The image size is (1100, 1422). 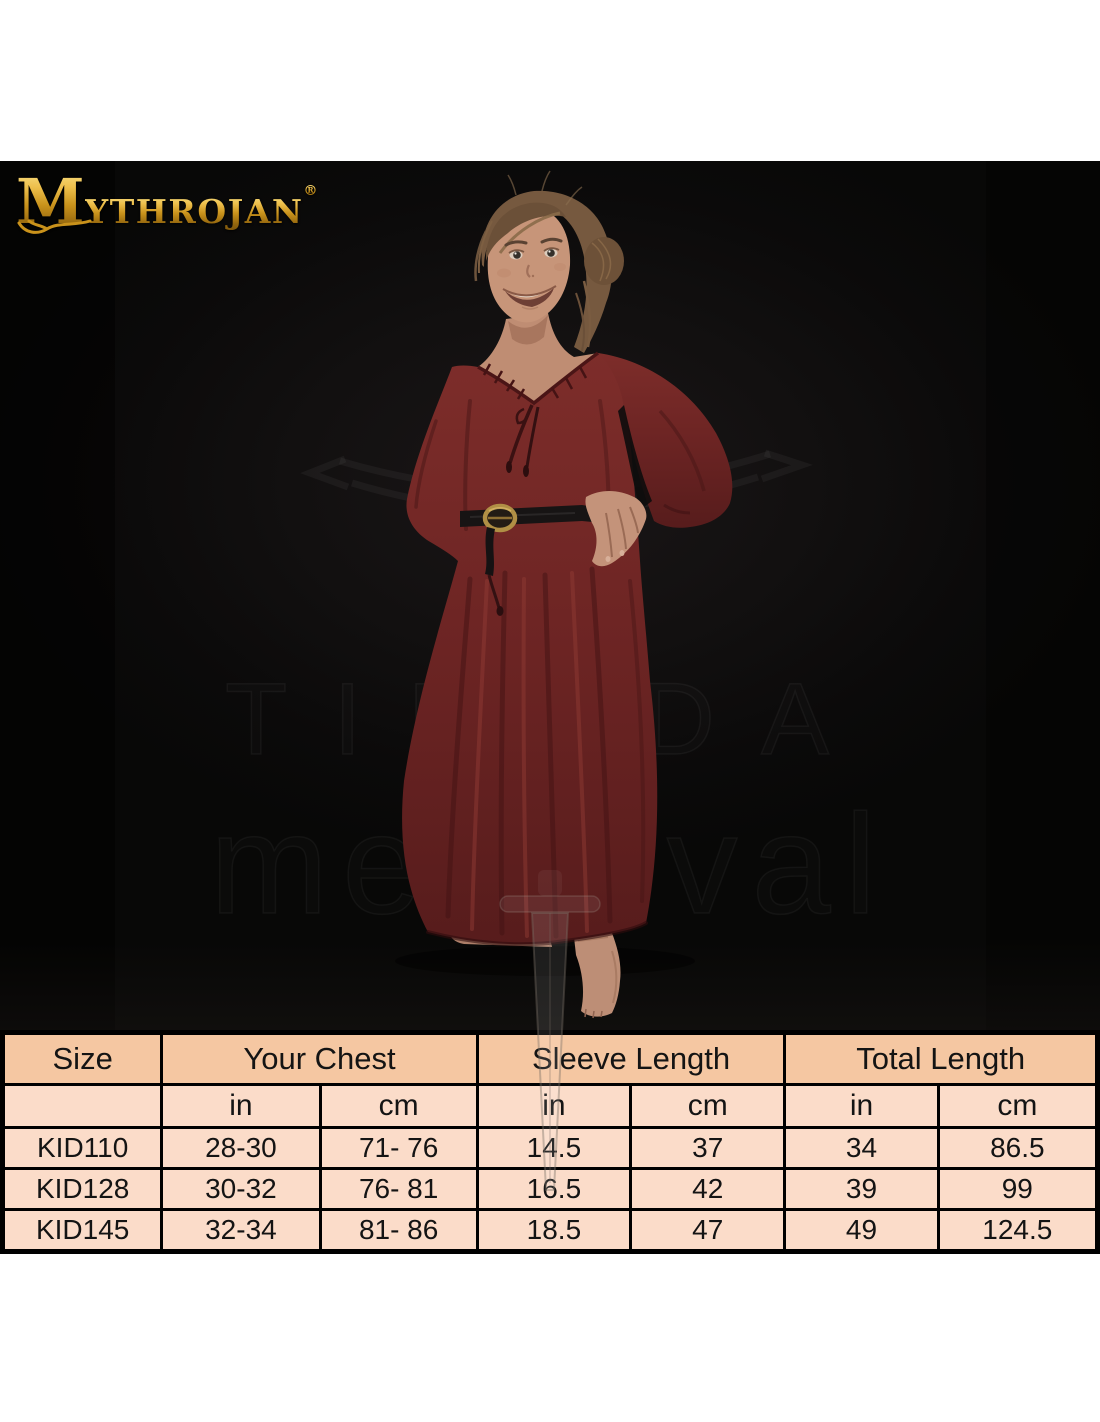 I want to click on brand-logo: MYTHROJAN®, so click(x=167, y=201).